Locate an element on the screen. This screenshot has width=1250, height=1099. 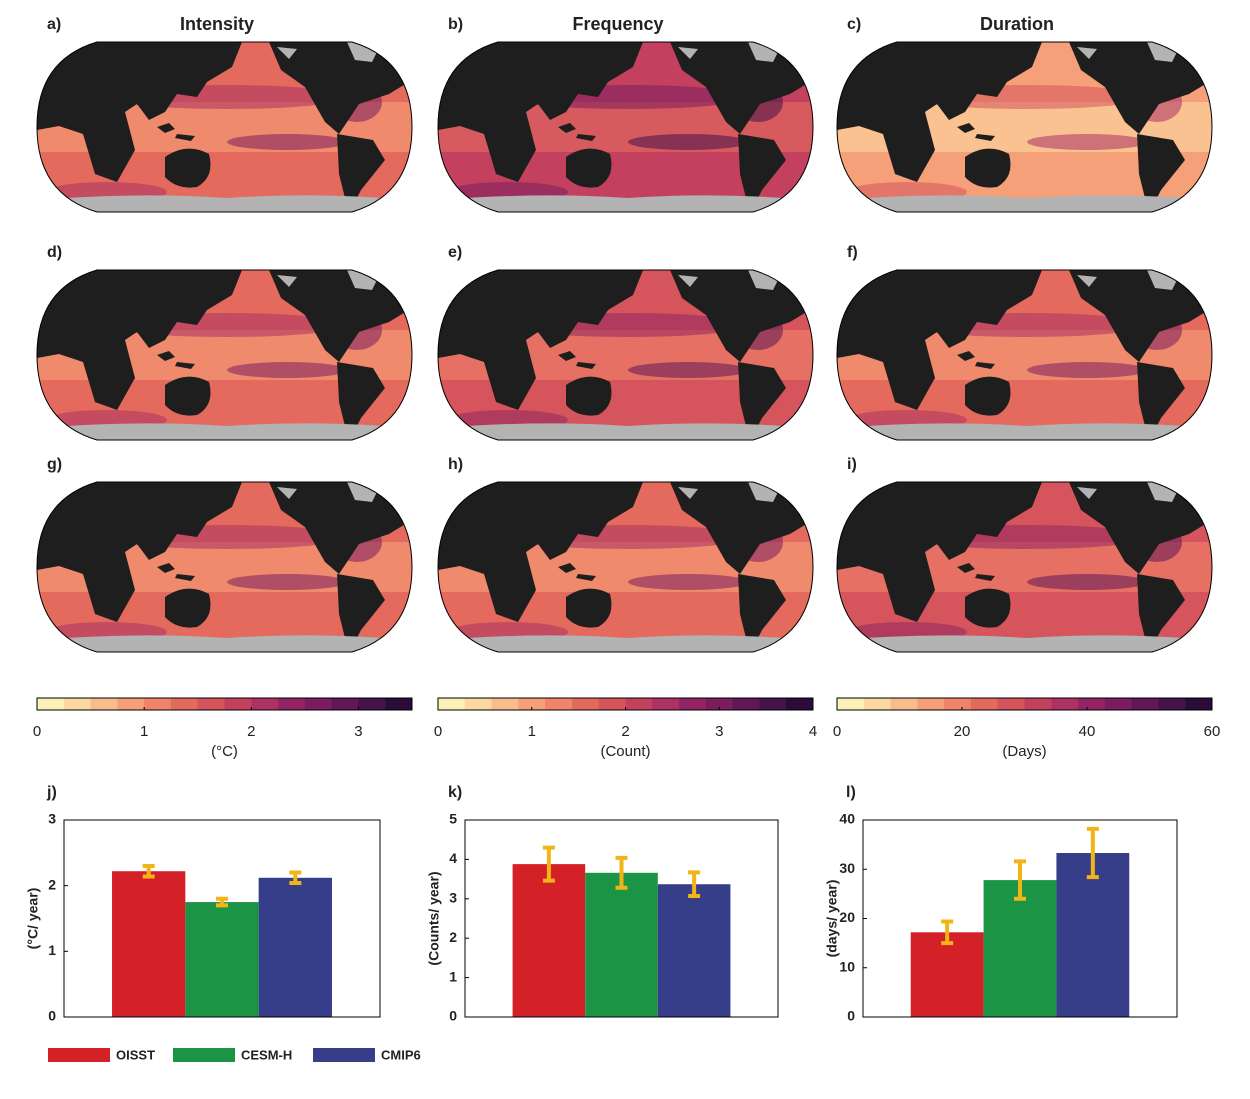
column-title: Frequency is located at coordinates (617, 24).